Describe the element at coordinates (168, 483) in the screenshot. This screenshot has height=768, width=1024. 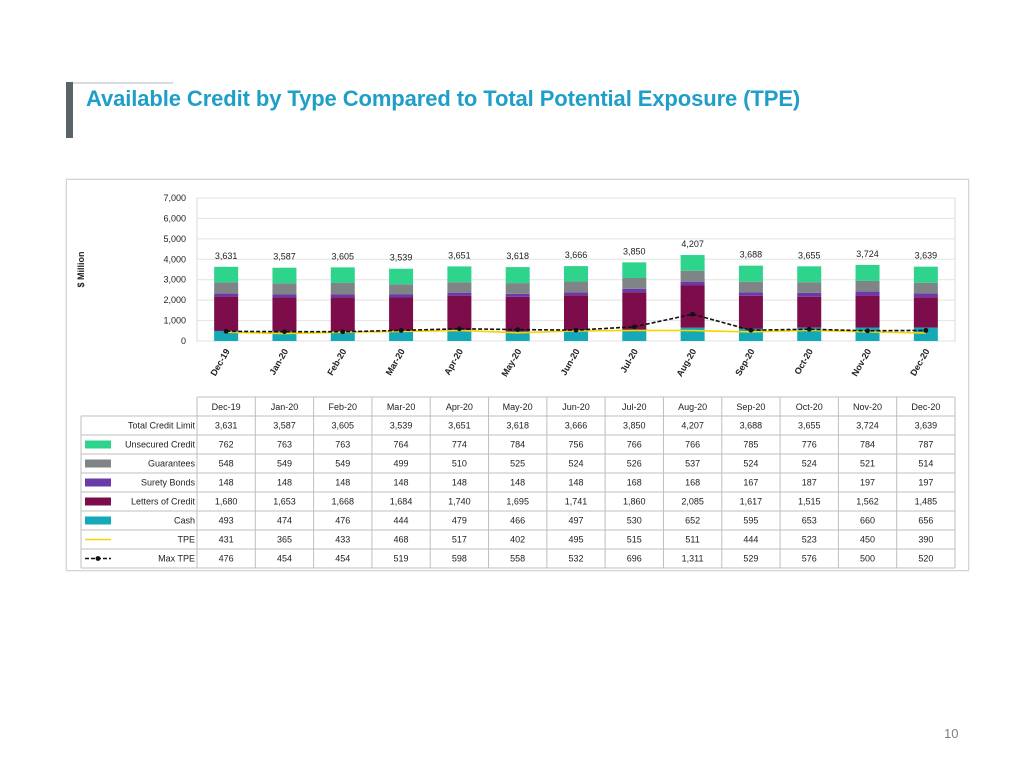
I see `table-row-label: Surety Bonds` at that location.